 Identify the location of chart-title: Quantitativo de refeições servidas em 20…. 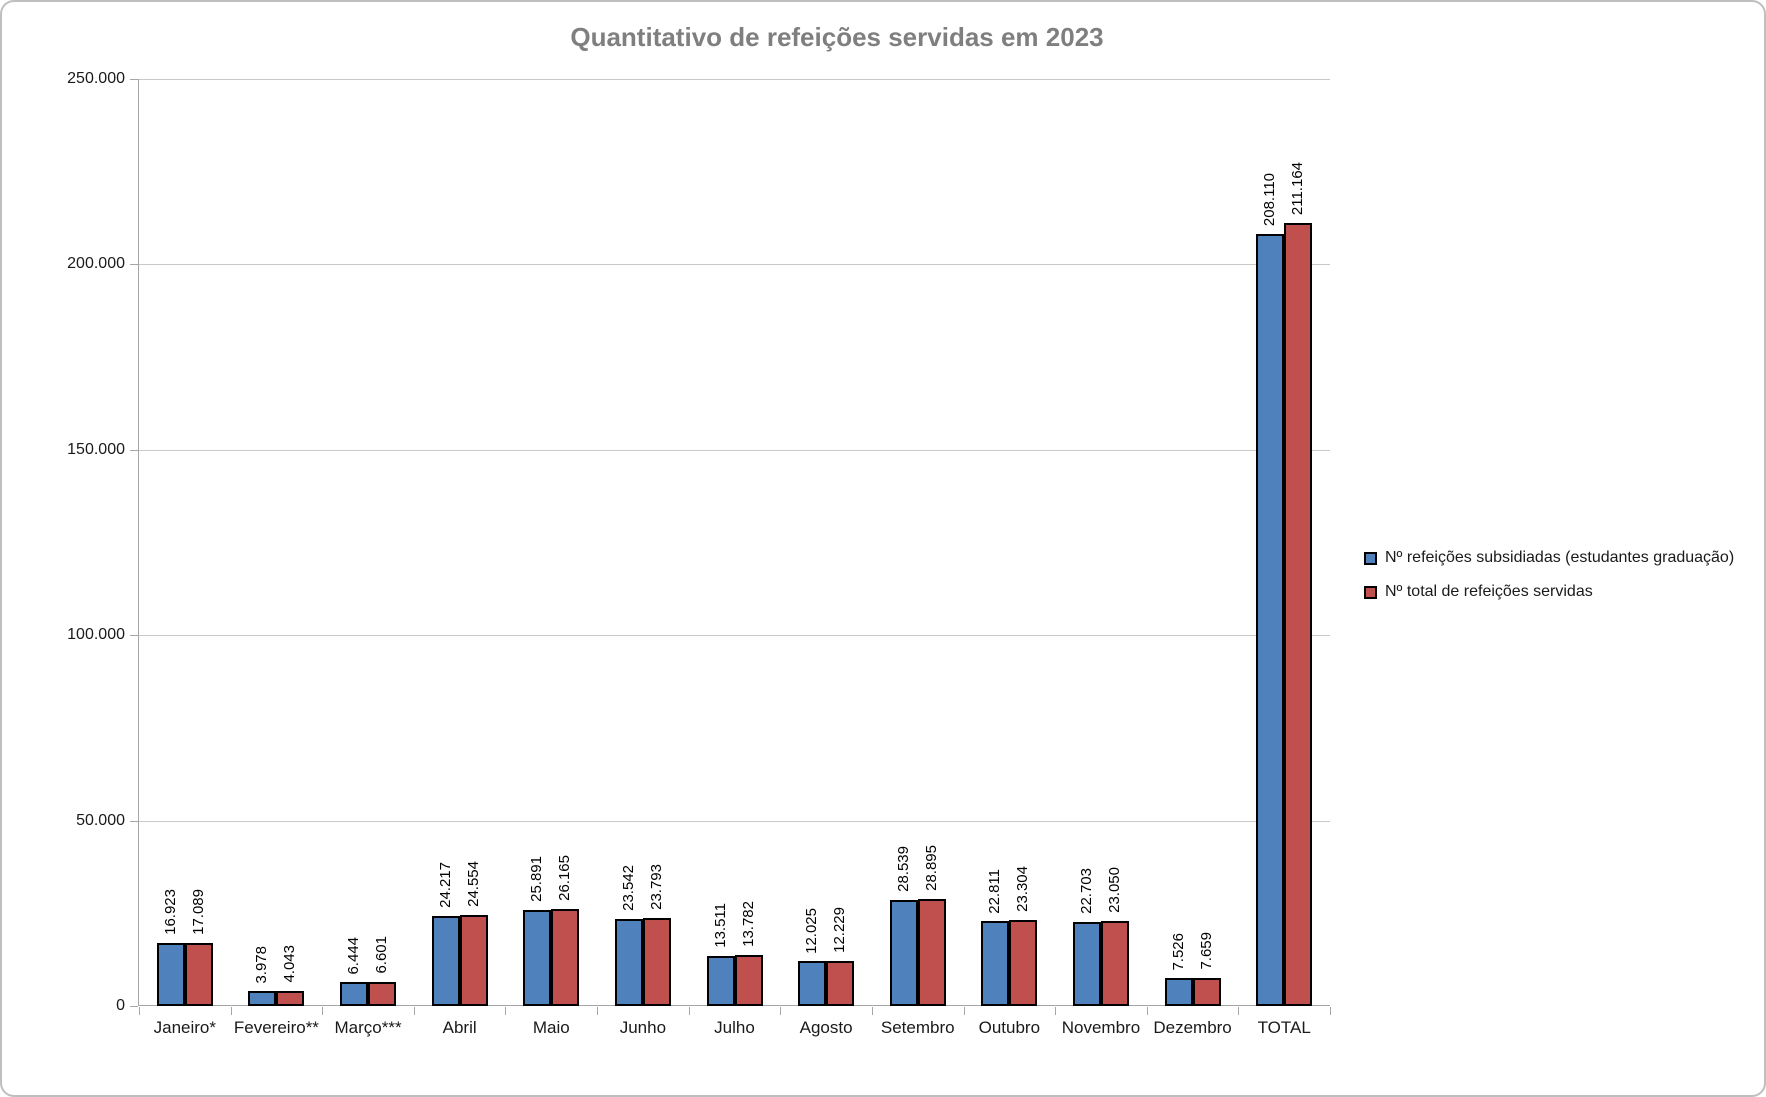
(837, 37).